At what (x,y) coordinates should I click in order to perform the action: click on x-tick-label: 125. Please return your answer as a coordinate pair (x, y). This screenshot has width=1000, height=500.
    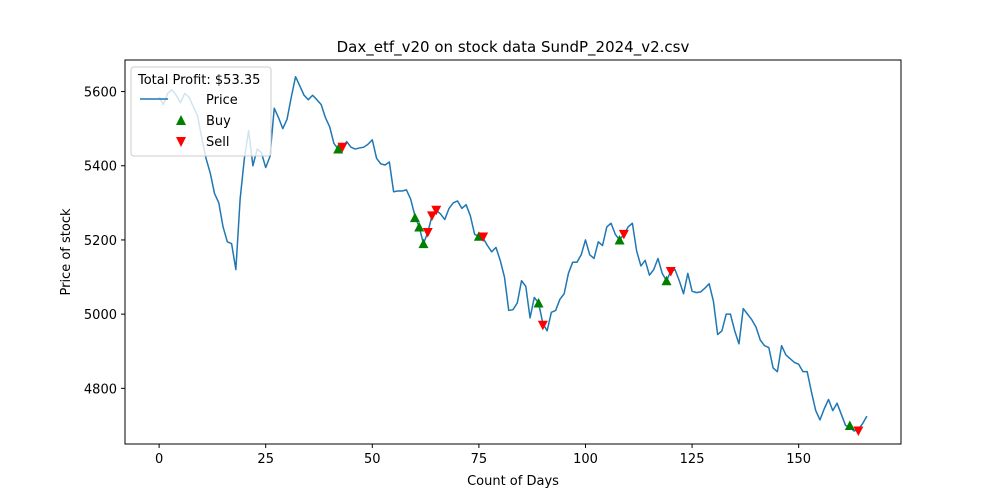
    Looking at the image, I should click on (692, 459).